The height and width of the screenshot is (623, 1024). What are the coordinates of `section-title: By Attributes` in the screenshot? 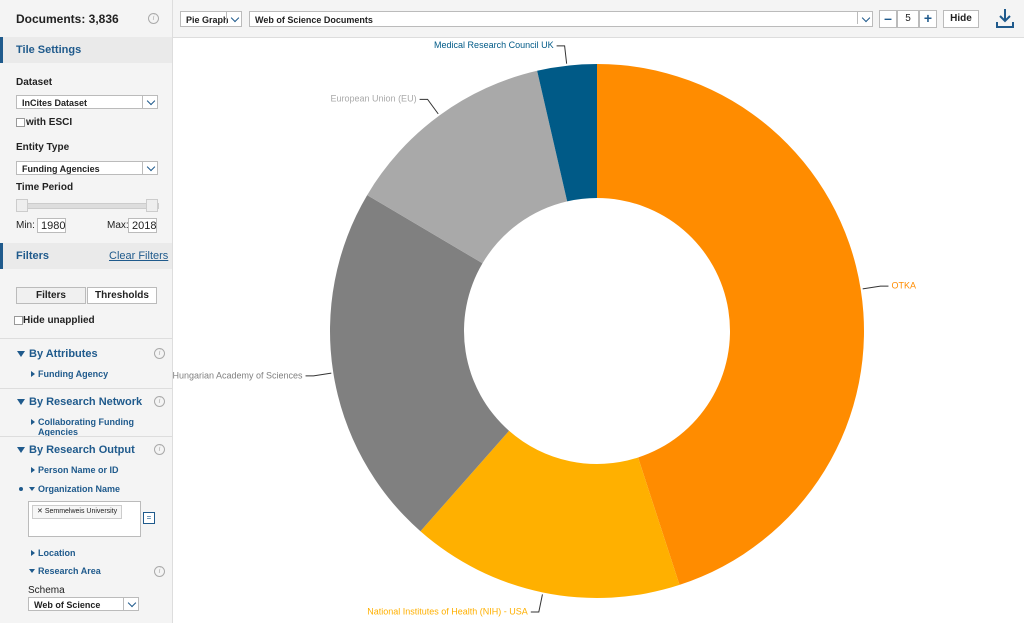 It's located at (63, 354).